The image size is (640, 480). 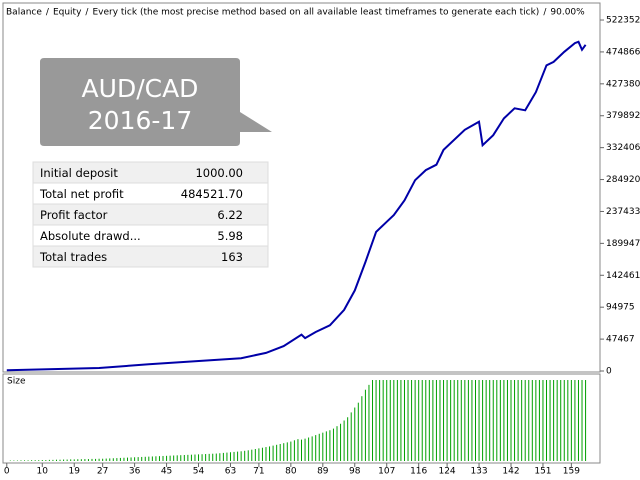 What do you see at coordinates (258, 472) in the screenshot?
I see `x-tick-label: 71` at bounding box center [258, 472].